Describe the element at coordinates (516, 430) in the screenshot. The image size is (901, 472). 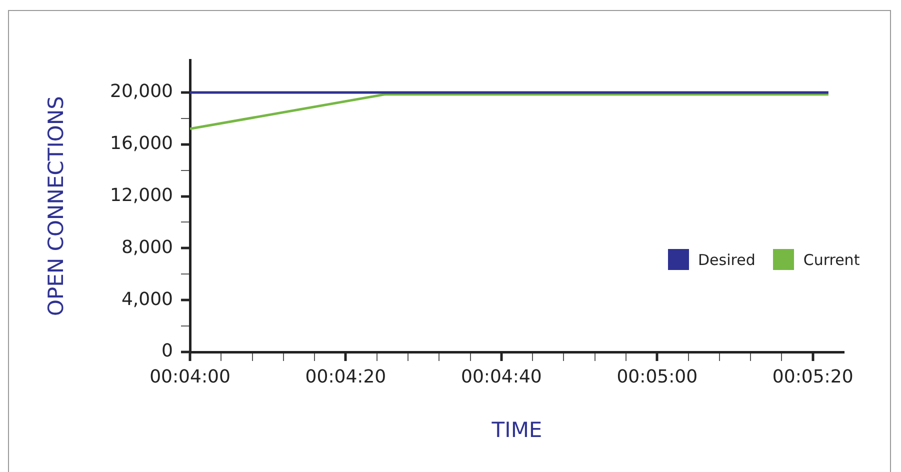
I see `x-axis-title: TIME` at that location.